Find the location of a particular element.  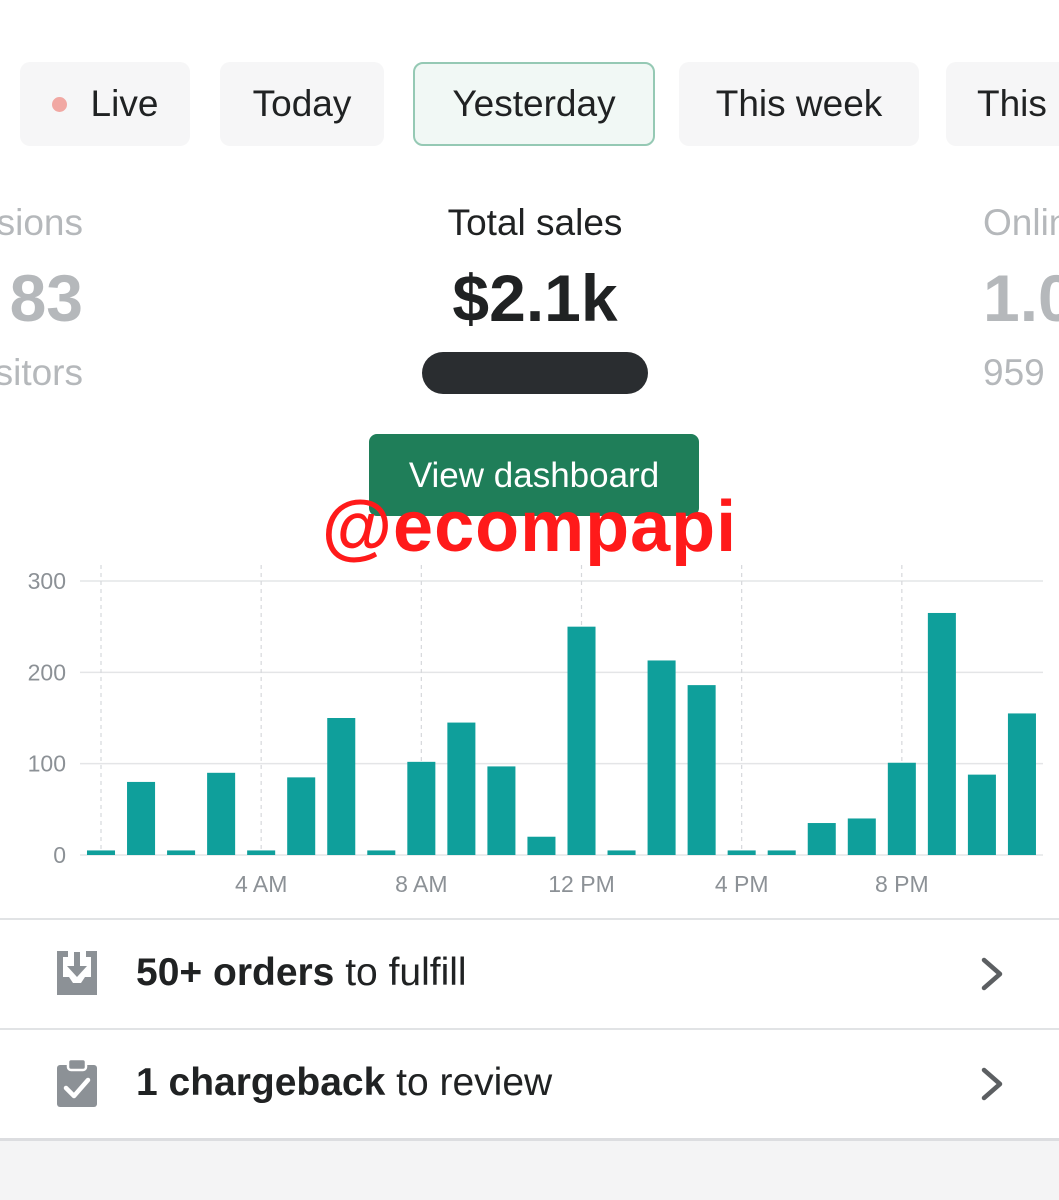

metric-value: 1.0 is located at coordinates (1021, 298).